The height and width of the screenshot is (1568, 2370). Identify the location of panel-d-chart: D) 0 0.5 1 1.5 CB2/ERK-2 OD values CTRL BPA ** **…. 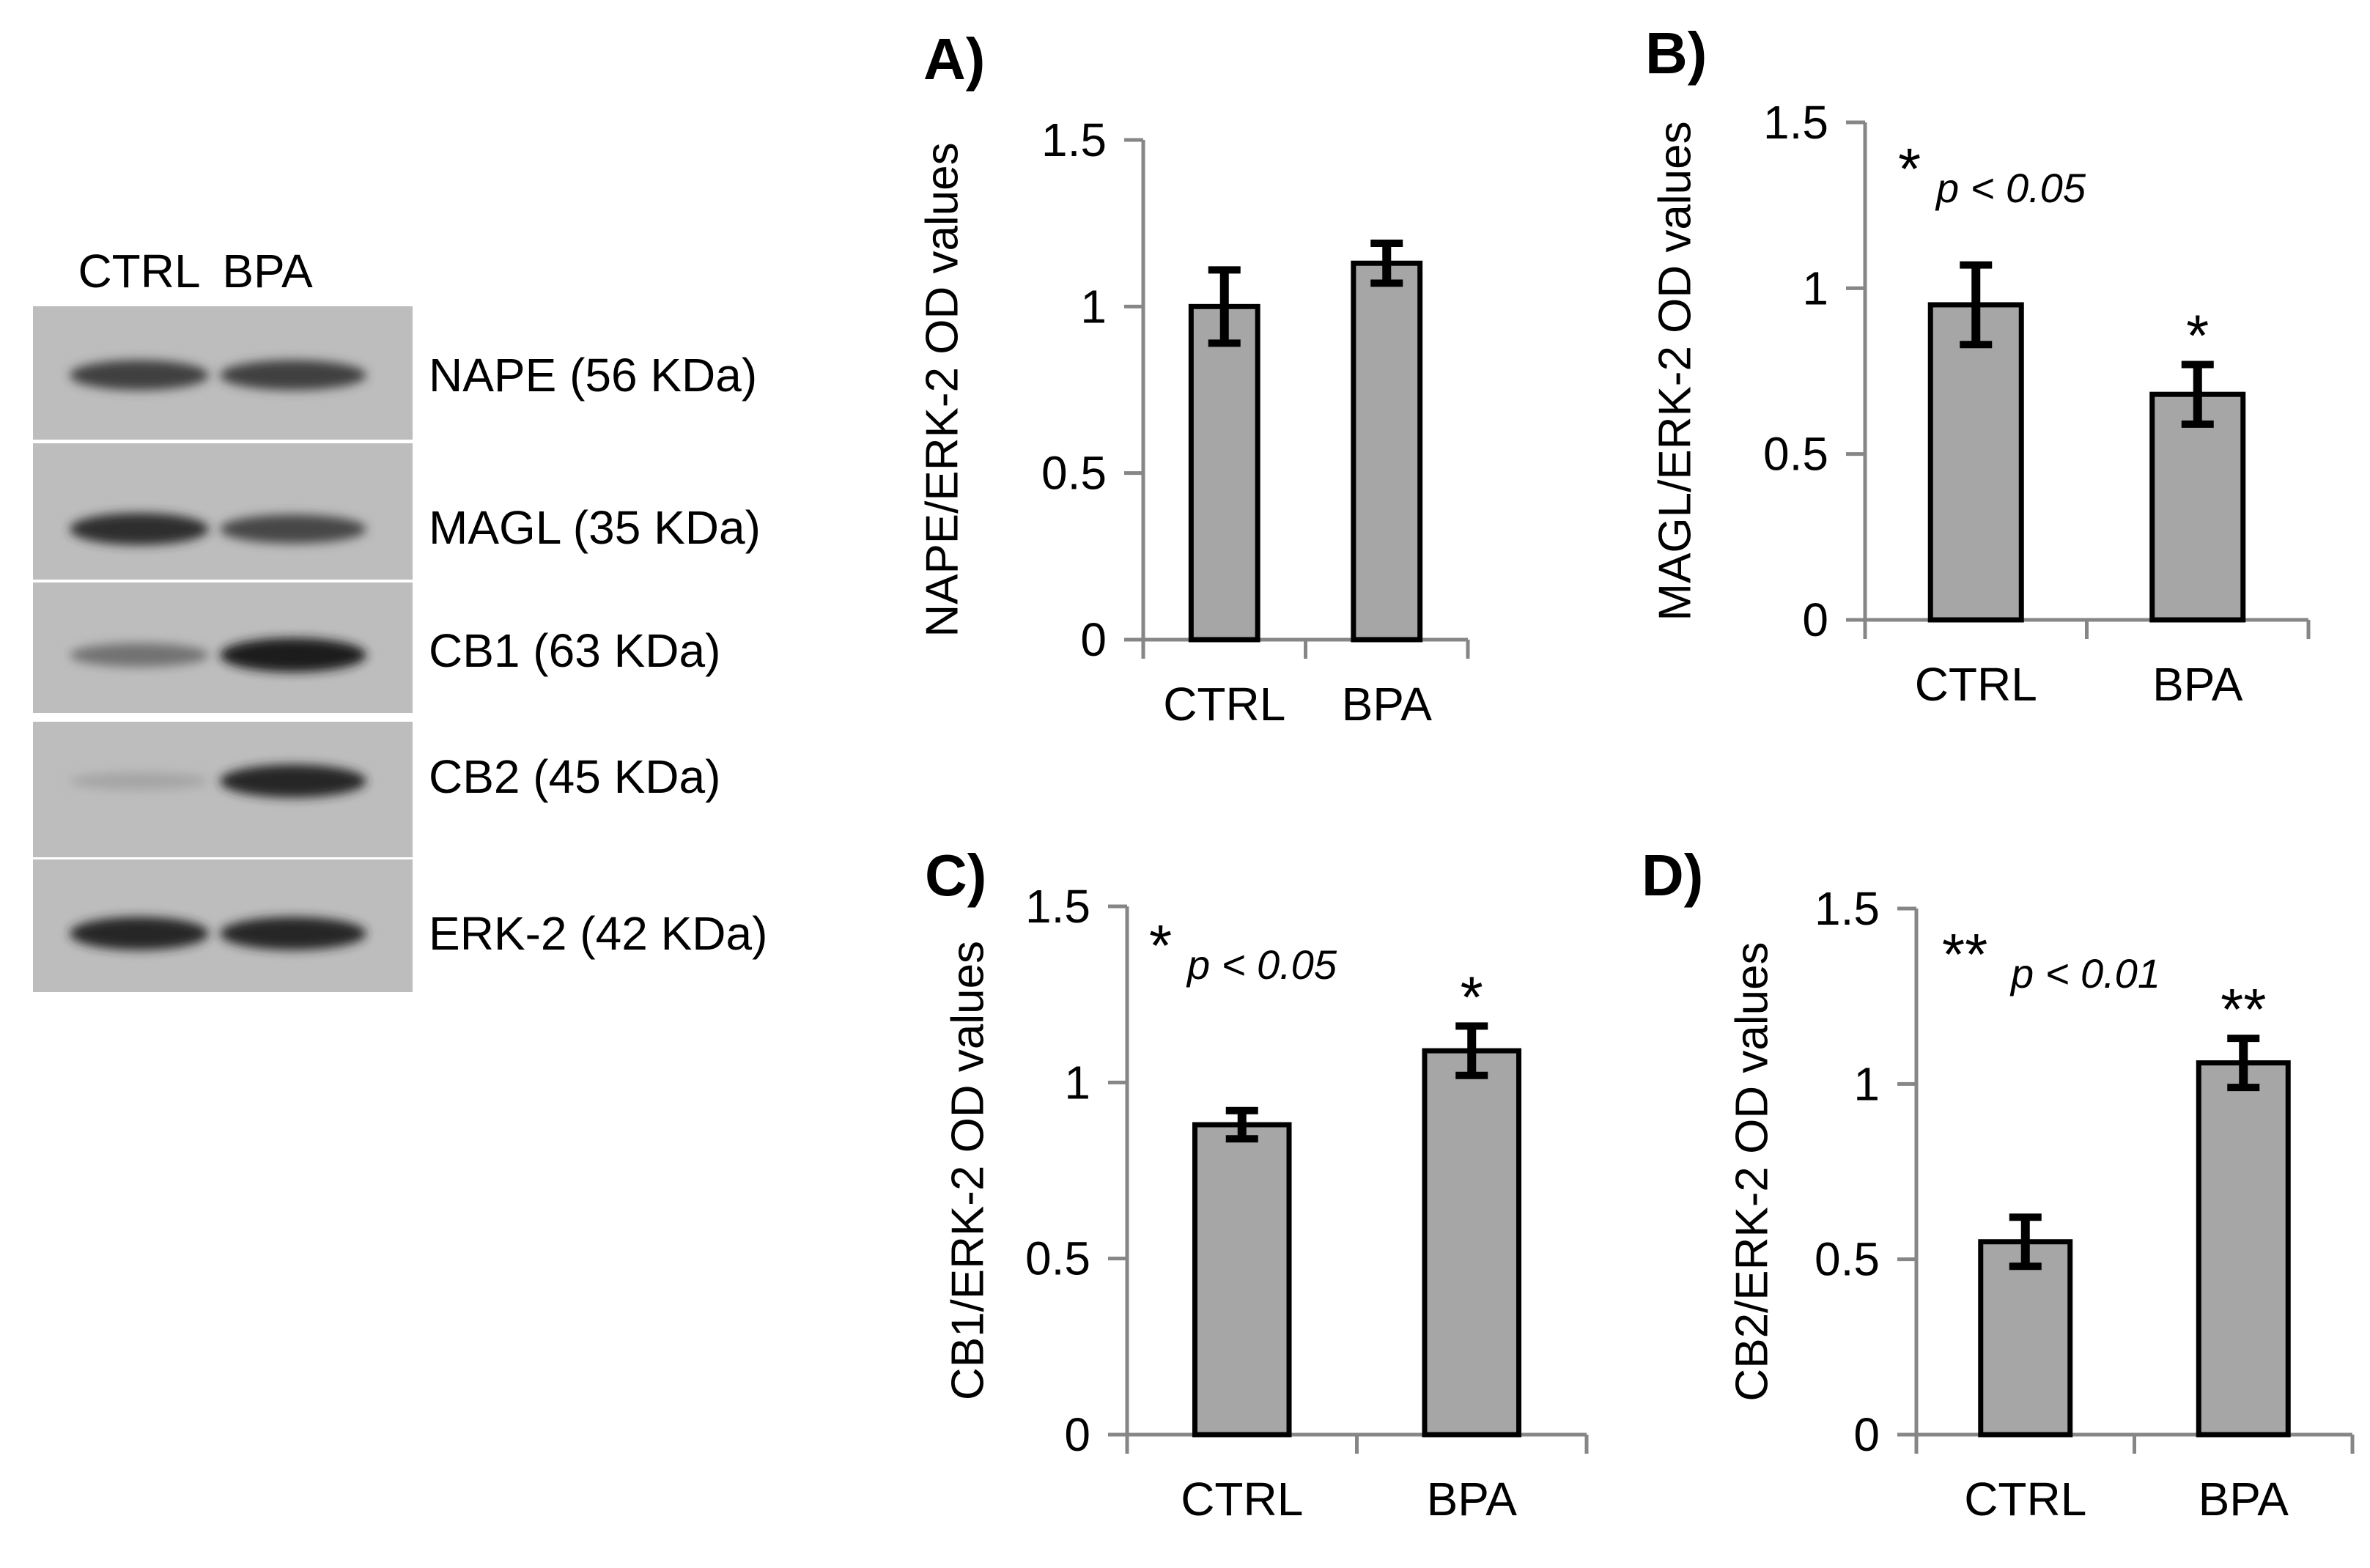
(1998, 1185).